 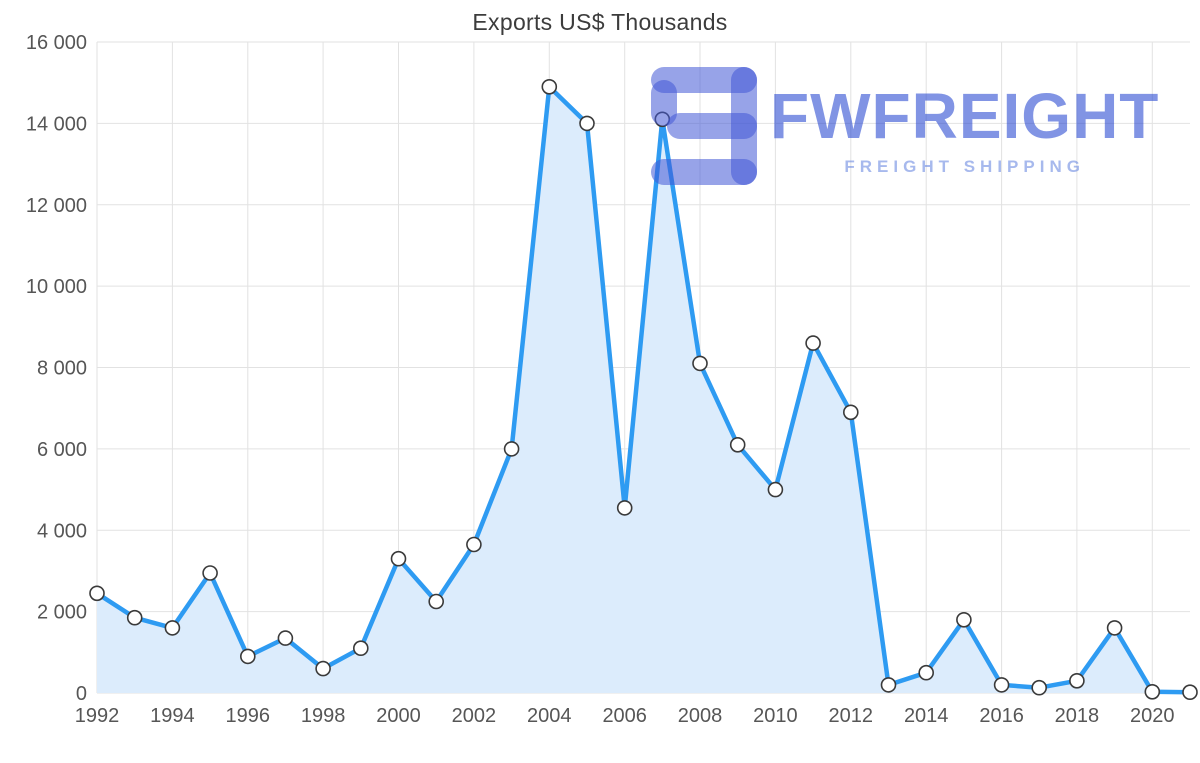 What do you see at coordinates (587, 123) in the screenshot?
I see `data-point-2005` at bounding box center [587, 123].